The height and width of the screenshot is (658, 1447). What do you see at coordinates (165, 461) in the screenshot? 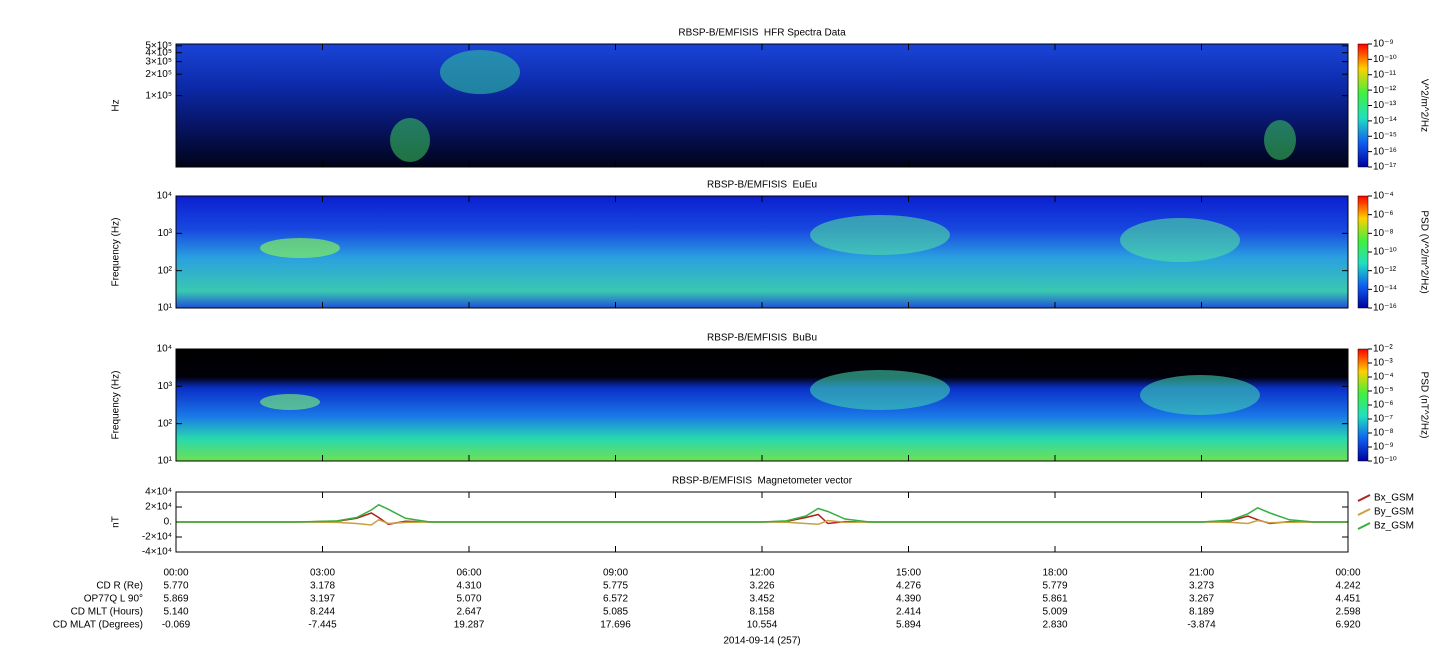
I see `y-tick-label: 10¹` at bounding box center [165, 461].